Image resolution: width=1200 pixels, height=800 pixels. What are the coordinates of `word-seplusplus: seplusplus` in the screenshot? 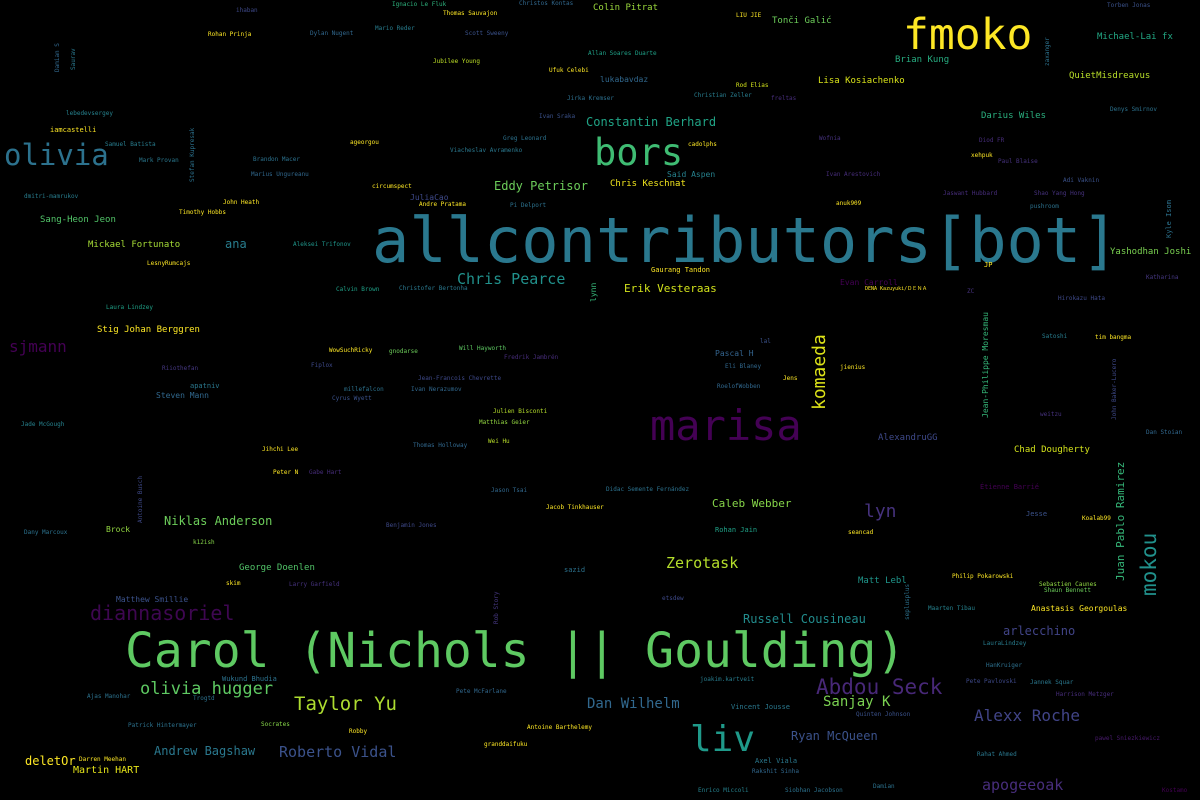 It's located at (907, 601).